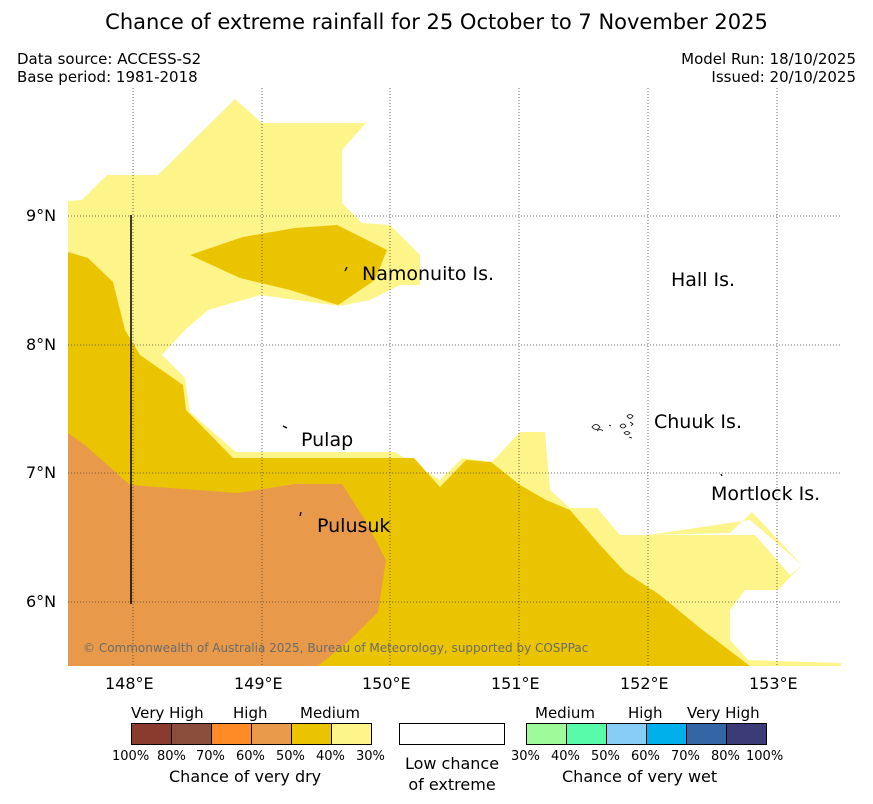  Describe the element at coordinates (644, 683) in the screenshot. I see `lon-label-152e: 152°E` at that location.